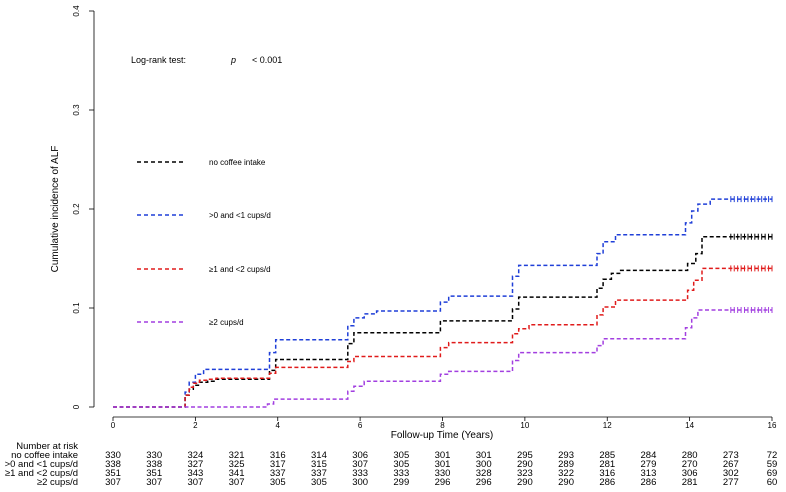 The height and width of the screenshot is (492, 786). I want to click on risk-row-label: ≥2 cups/d, so click(57, 482).